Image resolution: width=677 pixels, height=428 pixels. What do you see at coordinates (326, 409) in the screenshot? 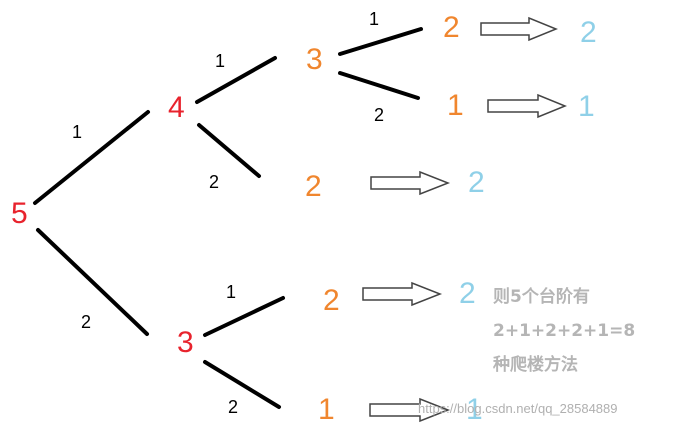
I see `leaf-1-bottom: 1` at bounding box center [326, 409].